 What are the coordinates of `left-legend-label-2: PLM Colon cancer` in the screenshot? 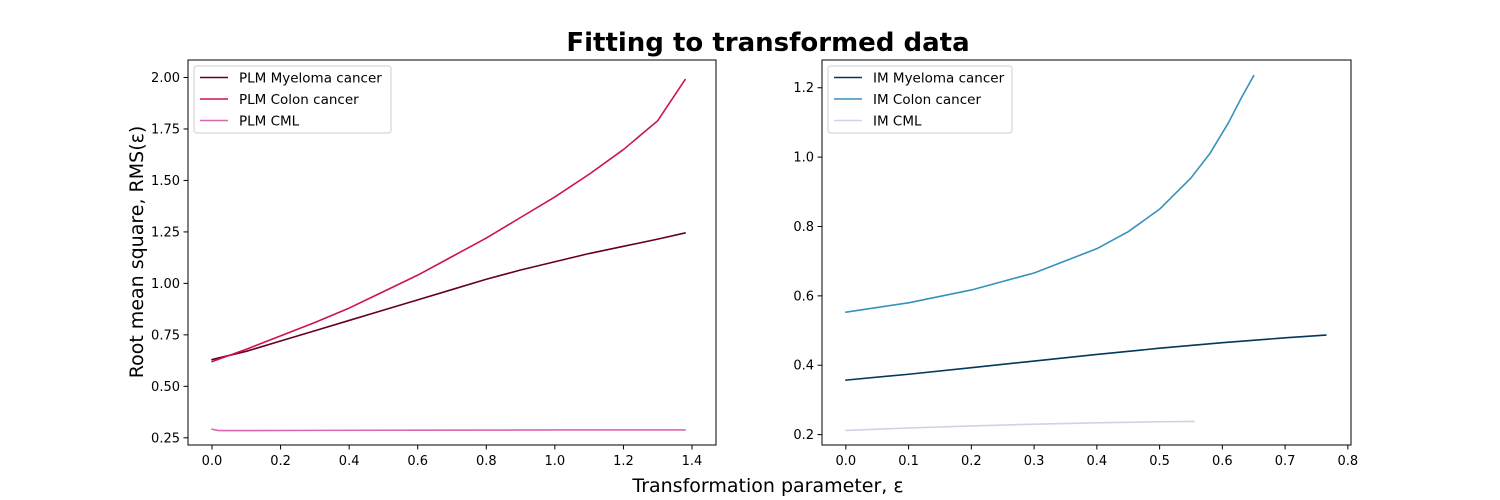 It's located at (299, 100).